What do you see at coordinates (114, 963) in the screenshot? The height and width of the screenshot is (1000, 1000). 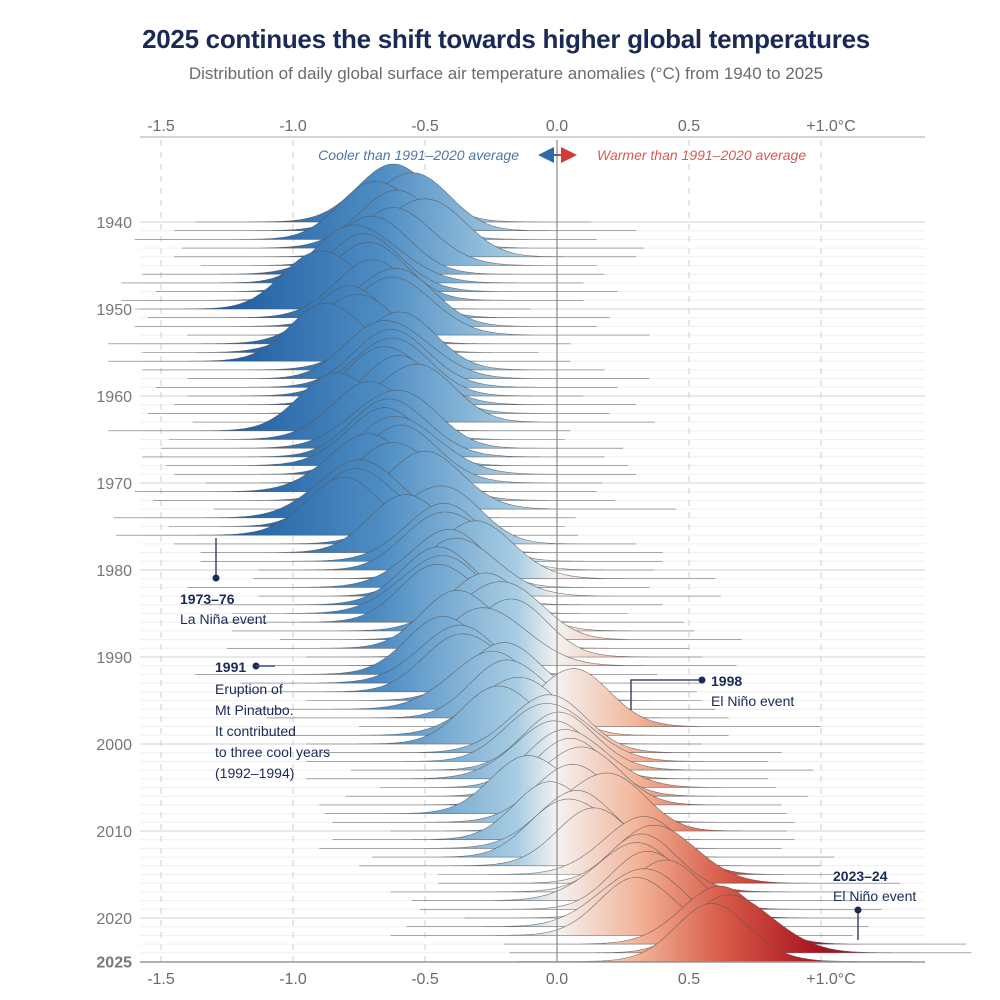 I see `y-tick-2025: 2025` at bounding box center [114, 963].